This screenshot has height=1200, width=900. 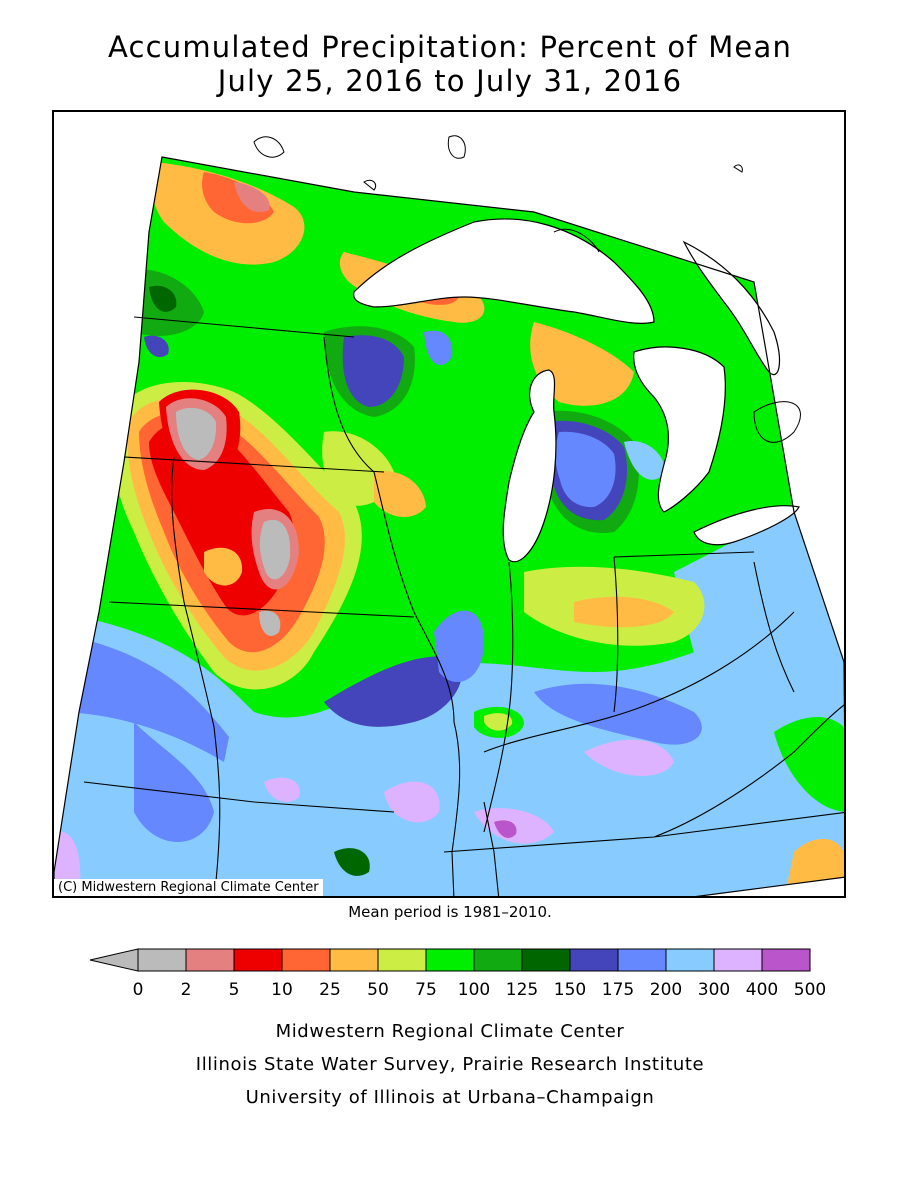 I want to click on legend-tick-label: 75, so click(x=426, y=990).